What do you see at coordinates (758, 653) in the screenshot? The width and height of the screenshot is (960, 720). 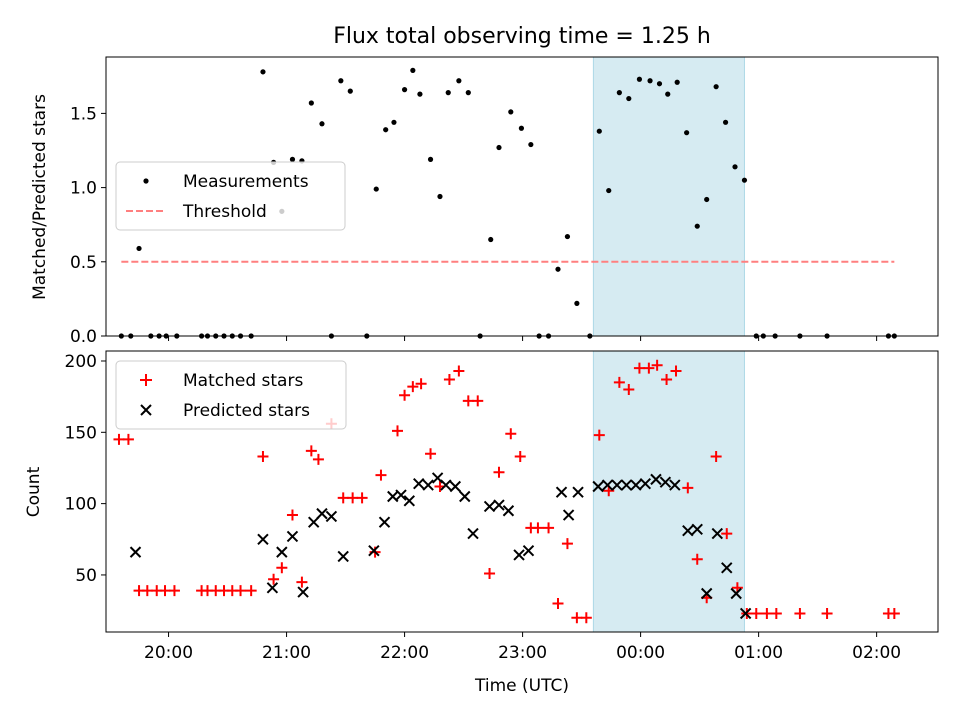 I see `xtick-label: 01:00` at bounding box center [758, 653].